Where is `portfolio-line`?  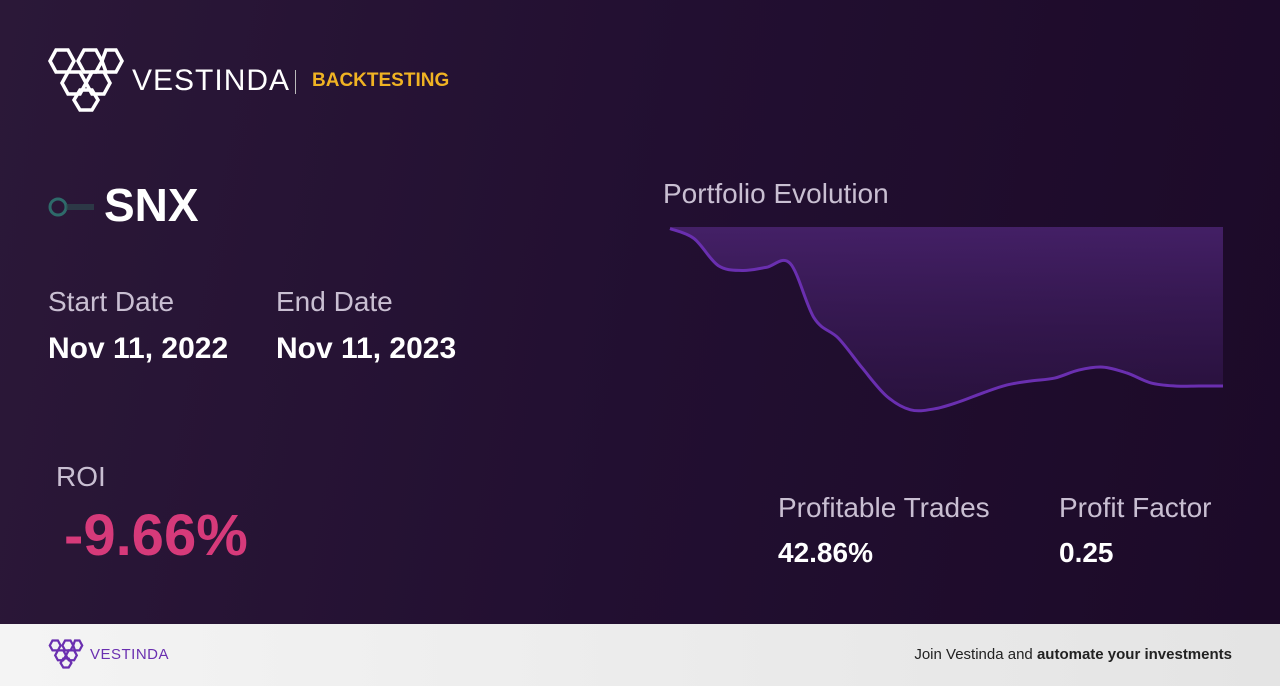 portfolio-line is located at coordinates (946, 320).